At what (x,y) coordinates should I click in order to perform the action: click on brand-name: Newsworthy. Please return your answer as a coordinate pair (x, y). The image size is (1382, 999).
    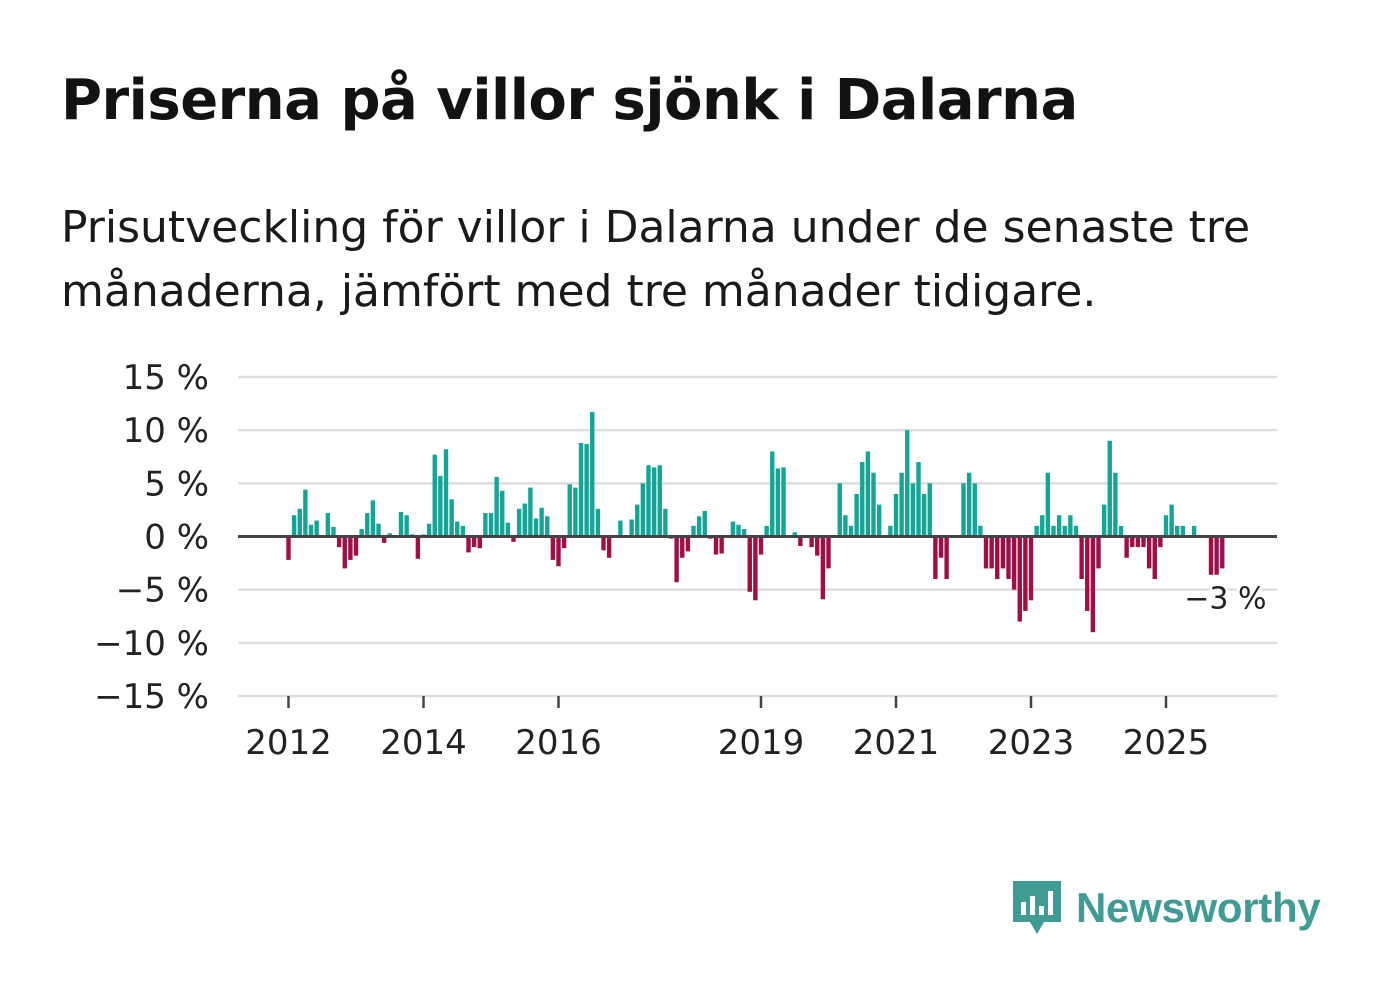
    Looking at the image, I should click on (1198, 907).